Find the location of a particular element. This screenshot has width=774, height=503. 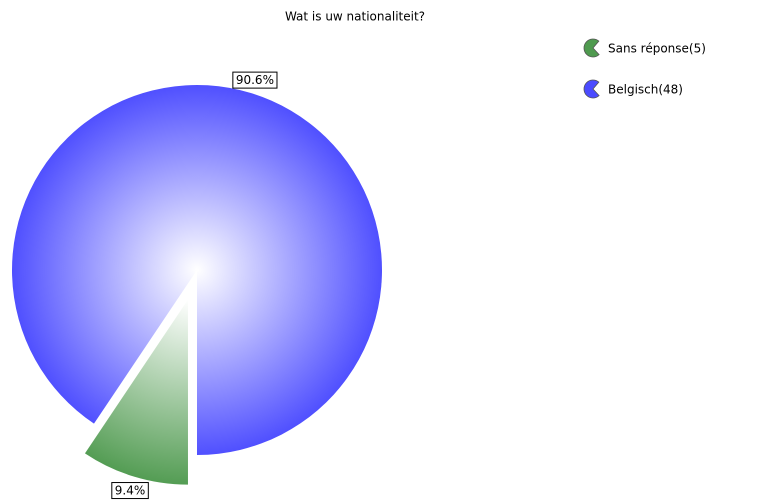

legend-label: Belgisch(48) is located at coordinates (645, 90).